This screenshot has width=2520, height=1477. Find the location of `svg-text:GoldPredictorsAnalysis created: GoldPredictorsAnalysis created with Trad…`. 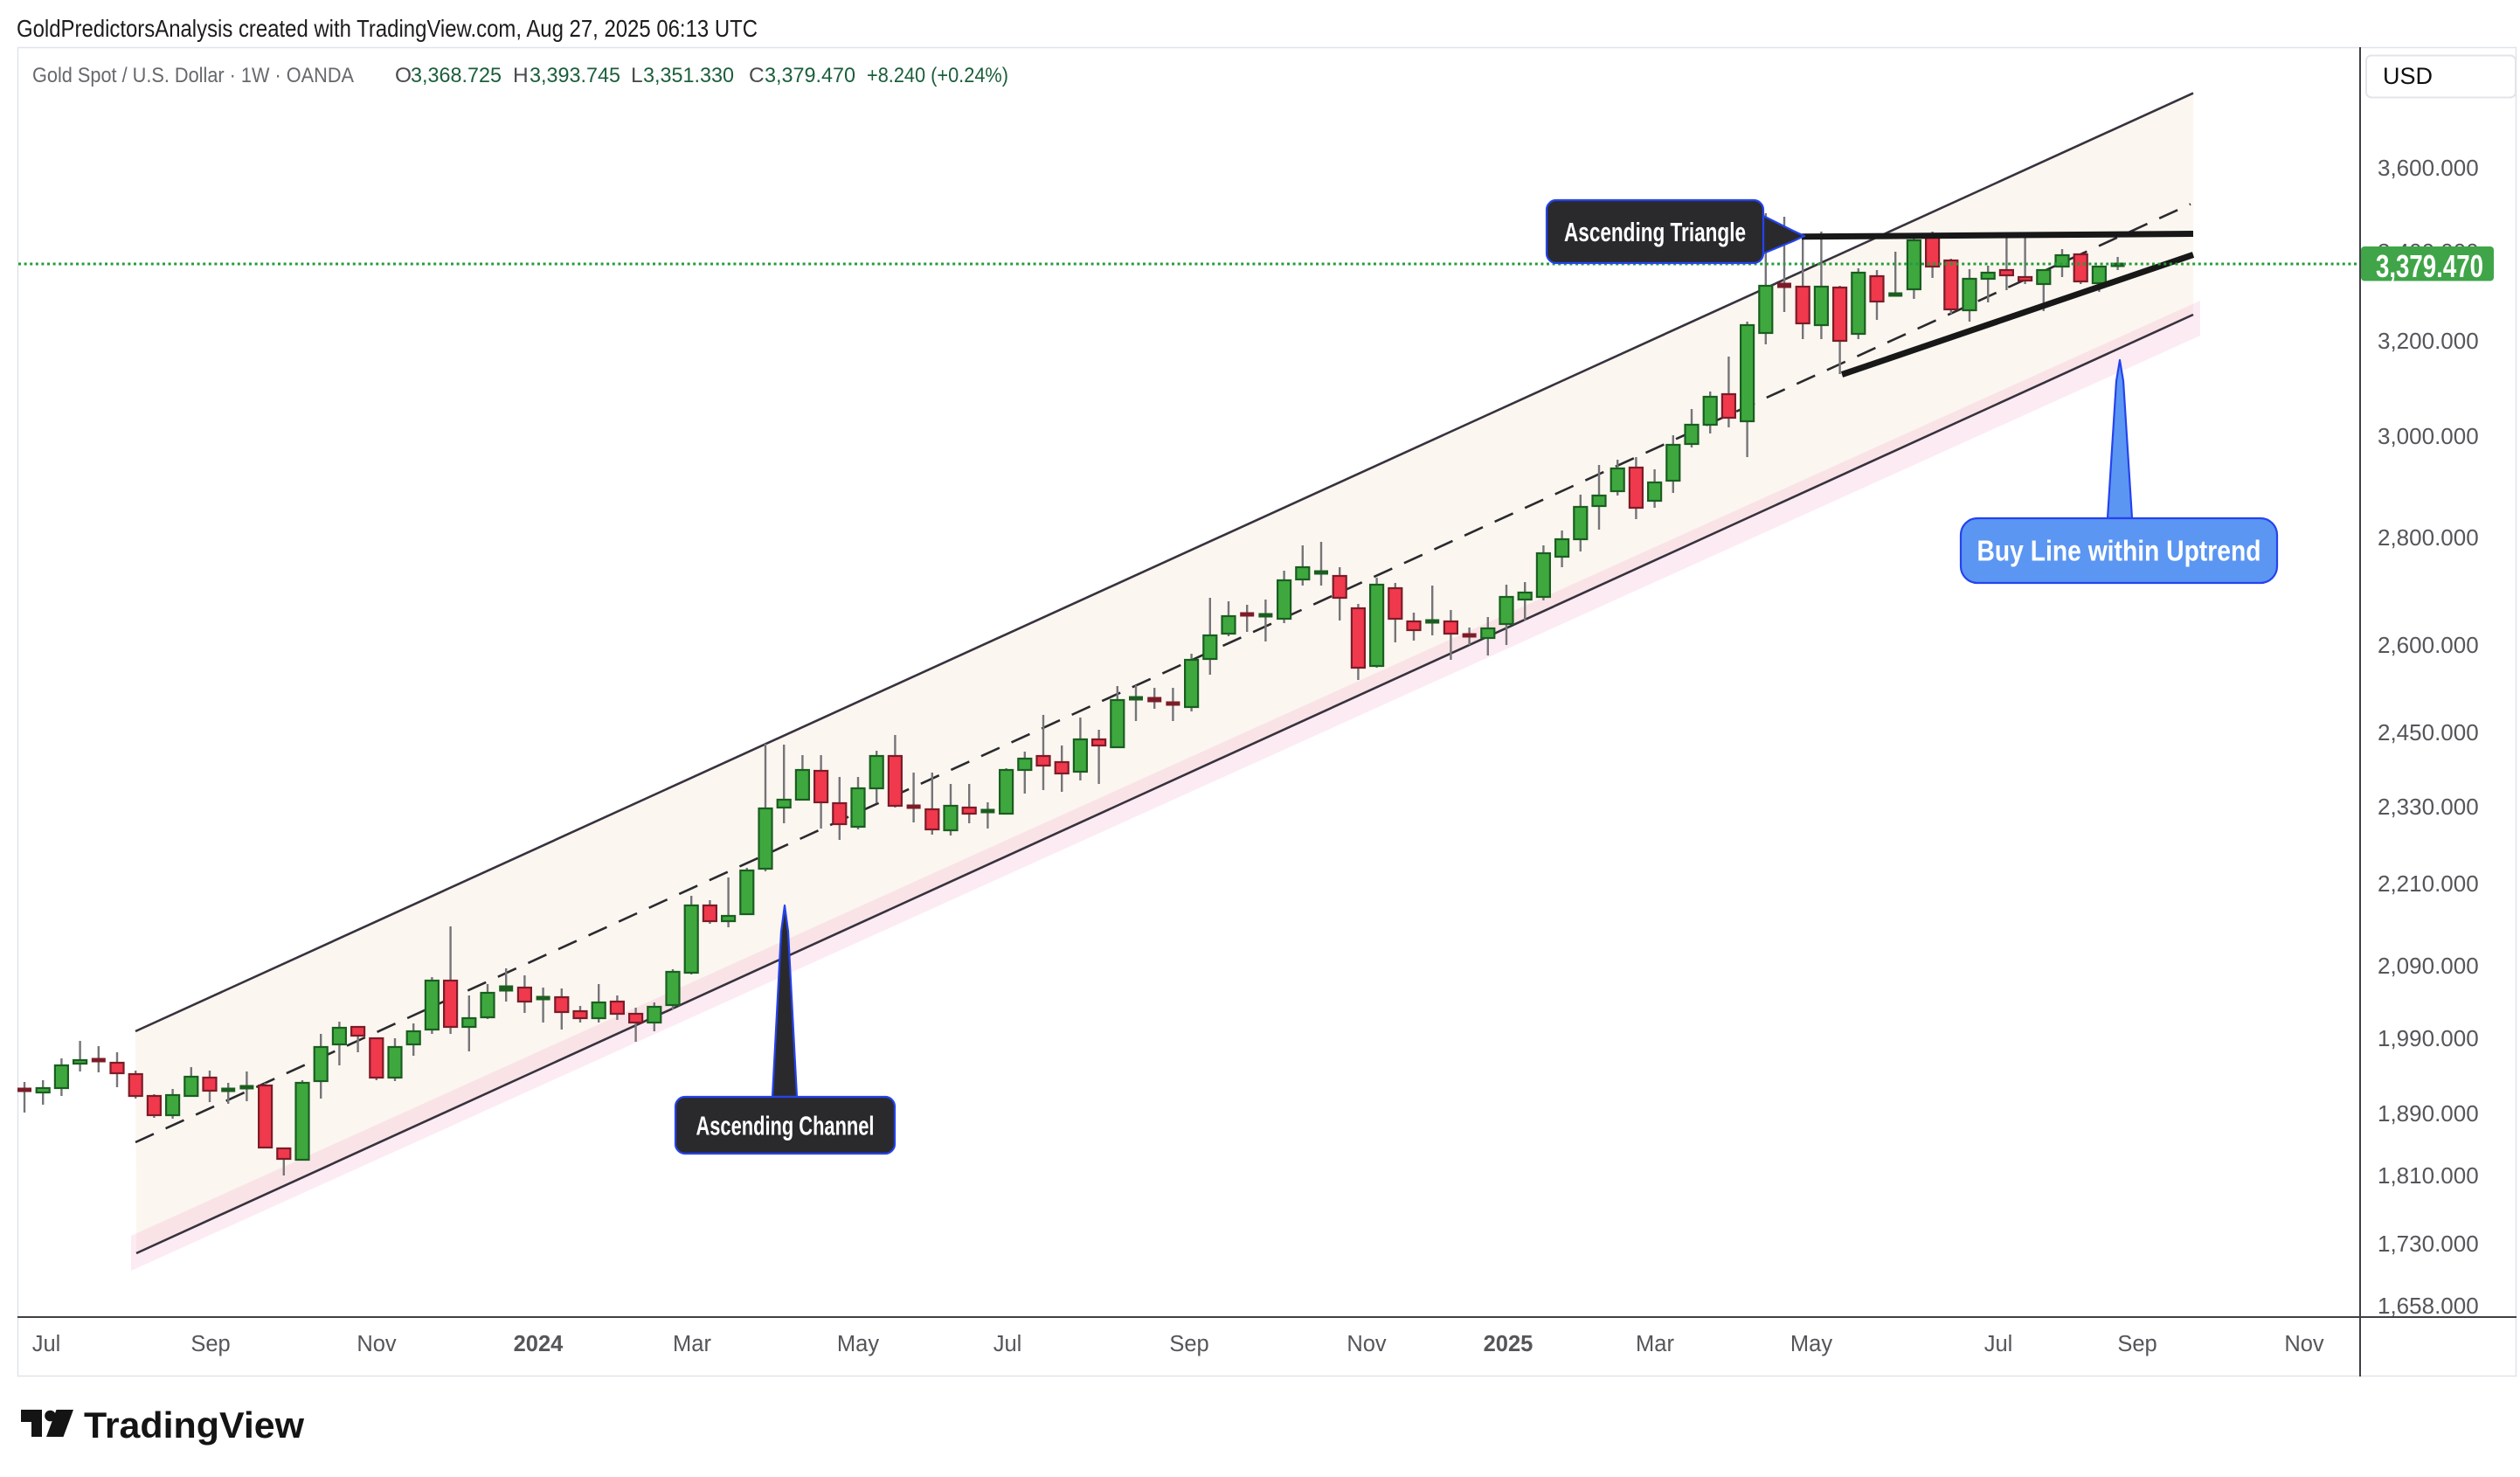

svg-text:GoldPredictorsAnalysis created: GoldPredictorsAnalysis created with Trad… is located at coordinates (387, 28).